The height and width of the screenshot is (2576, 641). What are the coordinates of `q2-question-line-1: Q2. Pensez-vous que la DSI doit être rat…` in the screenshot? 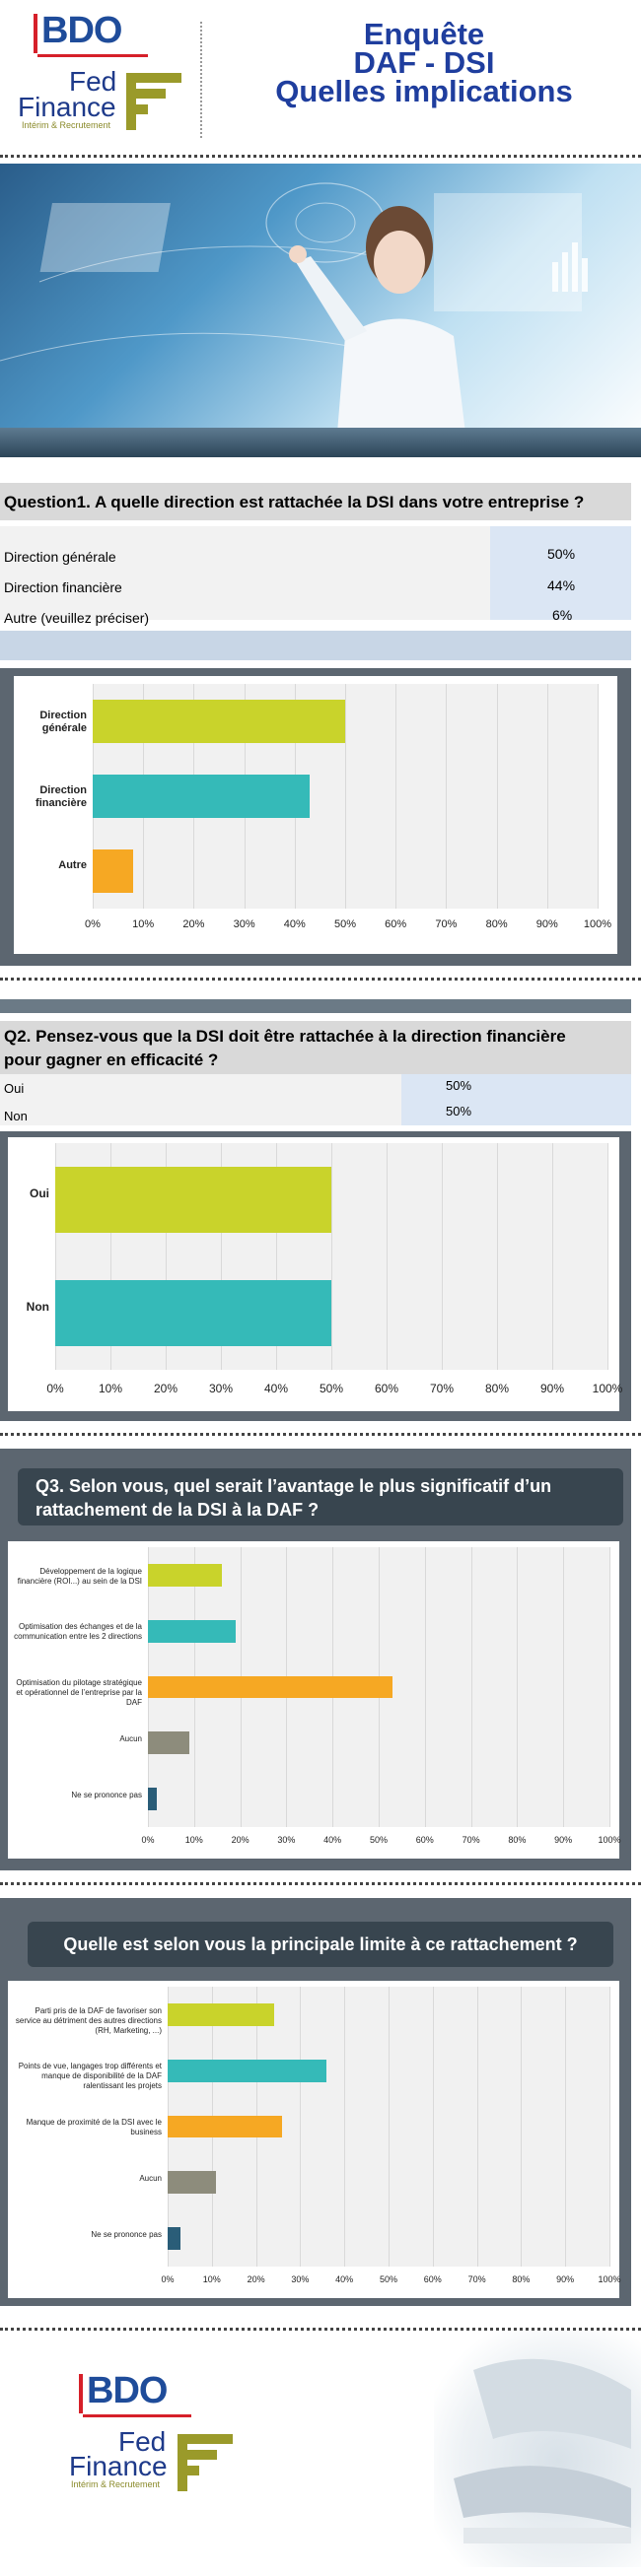 It's located at (285, 1036).